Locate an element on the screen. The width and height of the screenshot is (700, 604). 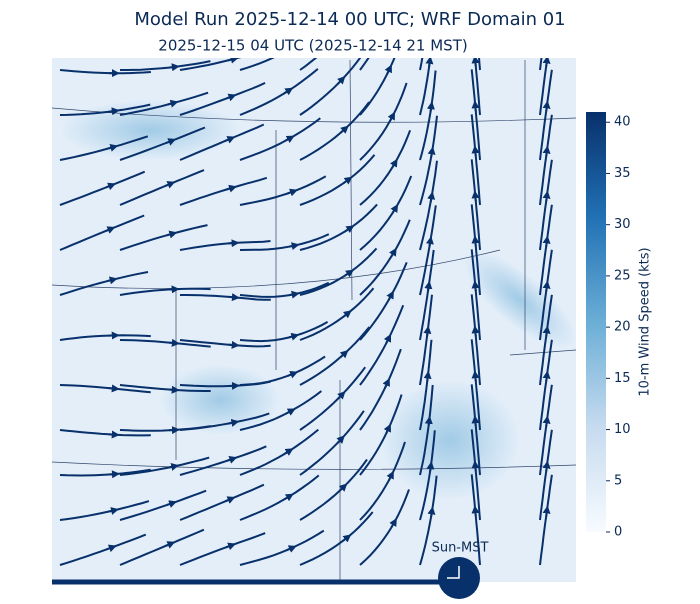
colorbar-tick-label: 0 is located at coordinates (618, 532).